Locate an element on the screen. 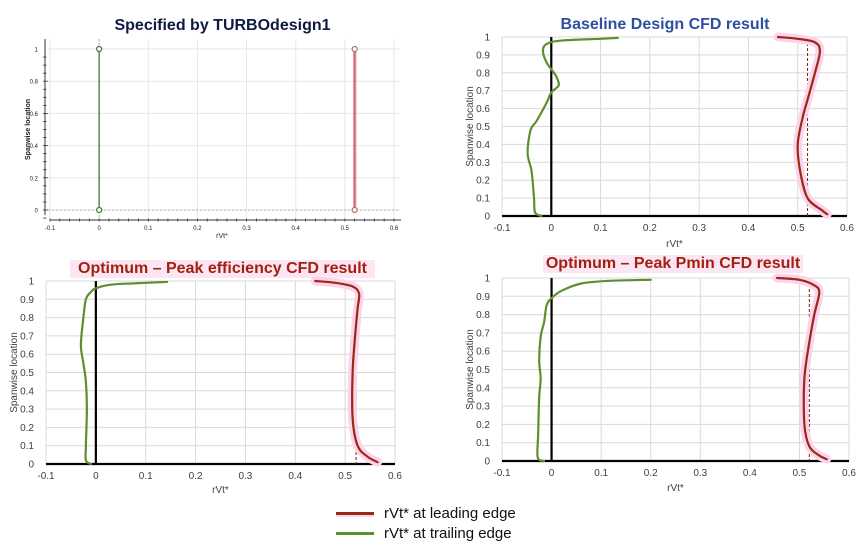  legend-item-leading: rVt* at leading edge is located at coordinates (426, 513).